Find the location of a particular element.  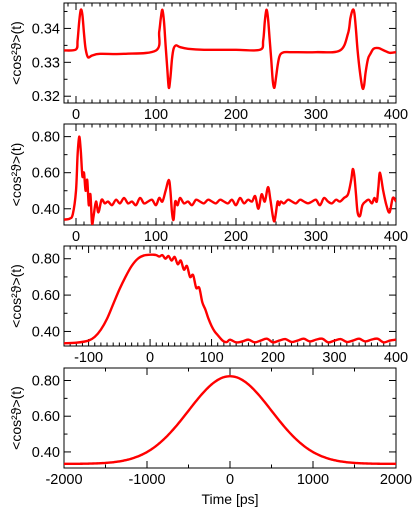

x-tick-label: -2000 is located at coordinates (63, 480).